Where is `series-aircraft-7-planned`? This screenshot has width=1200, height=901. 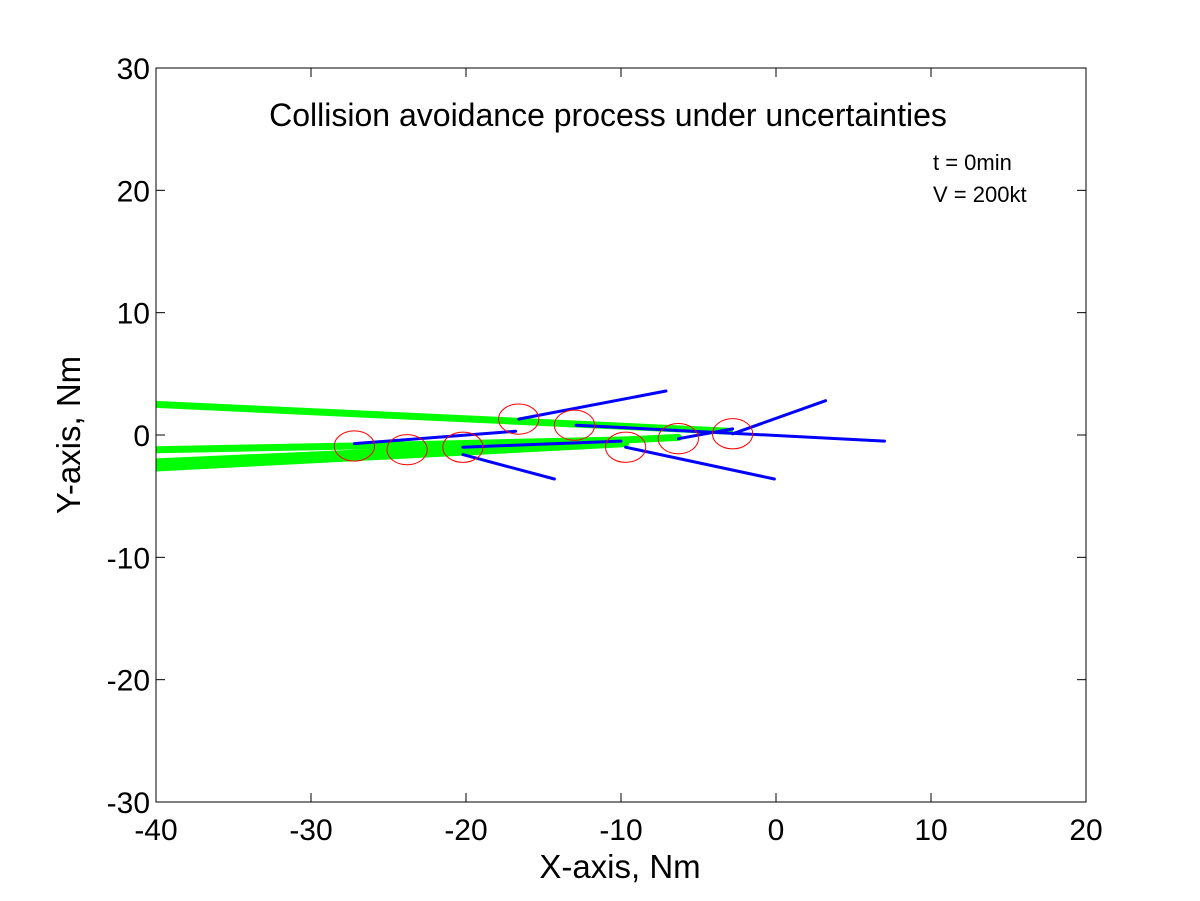 series-aircraft-7-planned is located at coordinates (705, 434).